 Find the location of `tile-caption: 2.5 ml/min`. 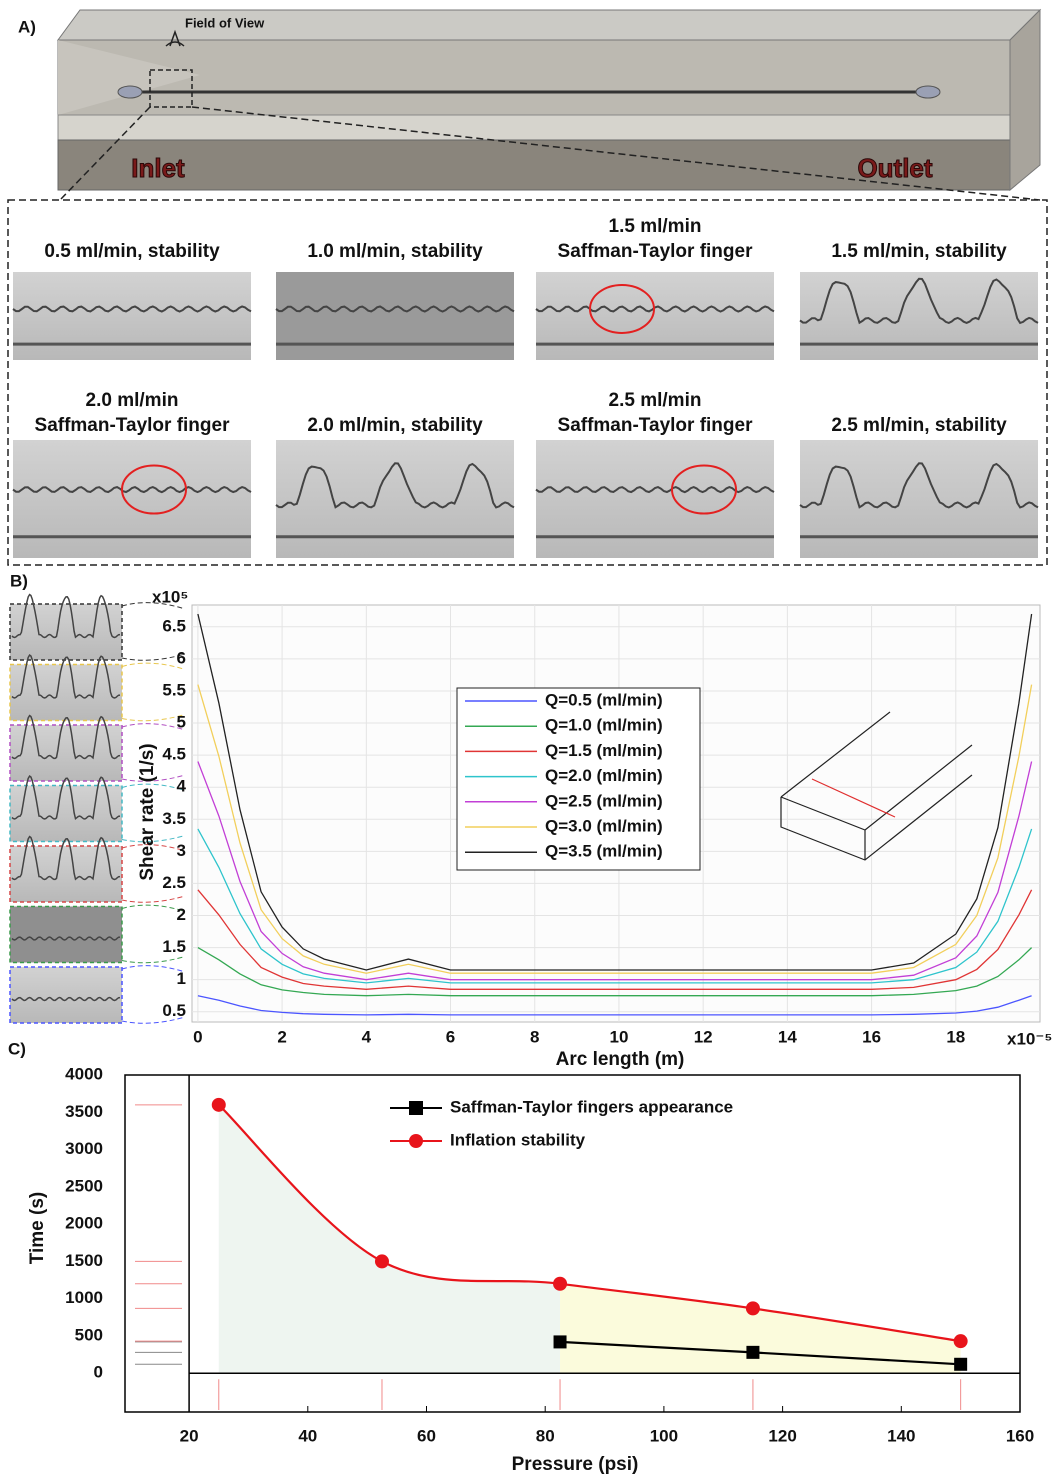

tile-caption: 2.5 ml/min is located at coordinates (655, 400).